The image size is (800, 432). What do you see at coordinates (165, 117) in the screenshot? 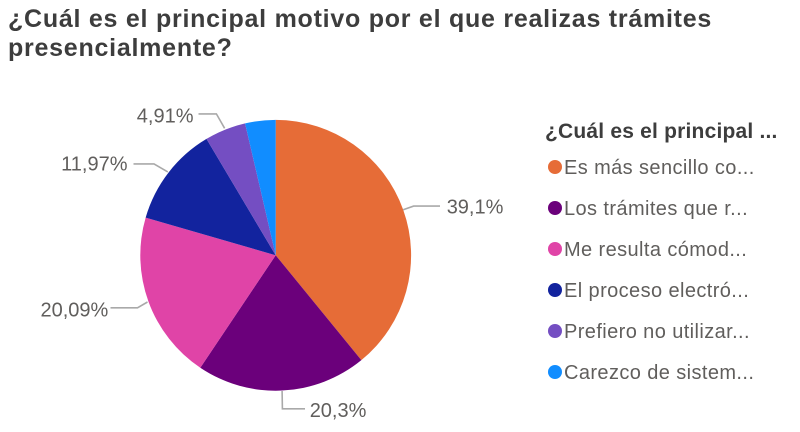
I see `svg-text: 4,91%` at bounding box center [165, 117].